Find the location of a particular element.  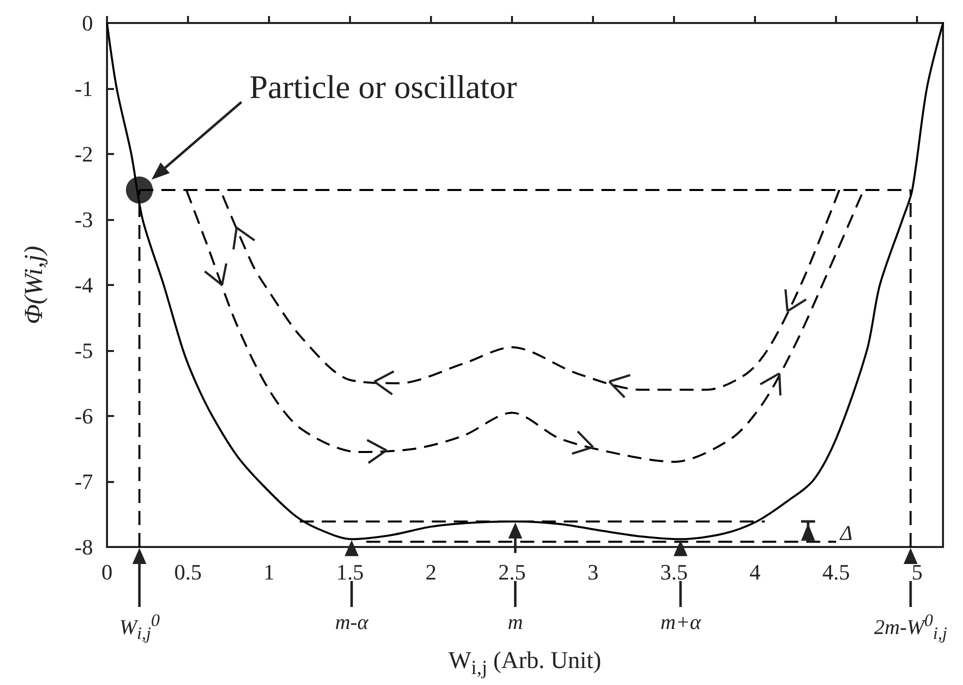

x-tick-label: 4 is located at coordinates (755, 572).